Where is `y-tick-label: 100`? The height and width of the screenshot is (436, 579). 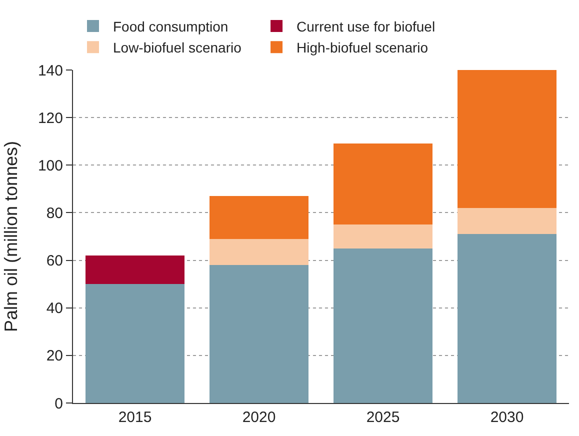 y-tick-label: 100 is located at coordinates (50, 165).